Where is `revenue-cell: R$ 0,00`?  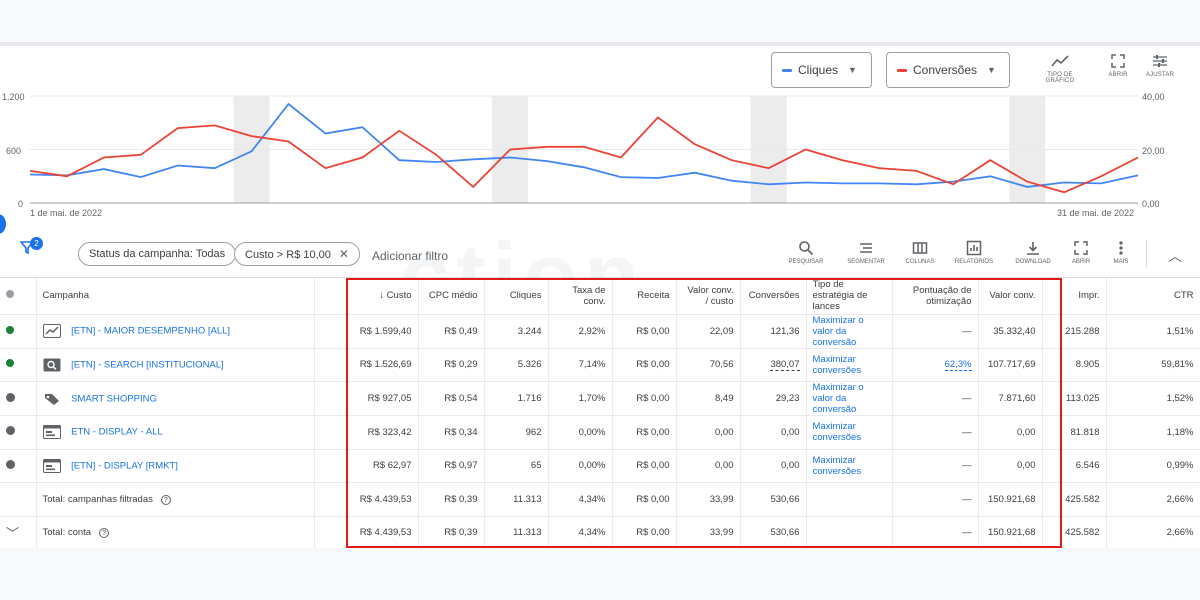
revenue-cell: R$ 0,00 is located at coordinates (644, 365).